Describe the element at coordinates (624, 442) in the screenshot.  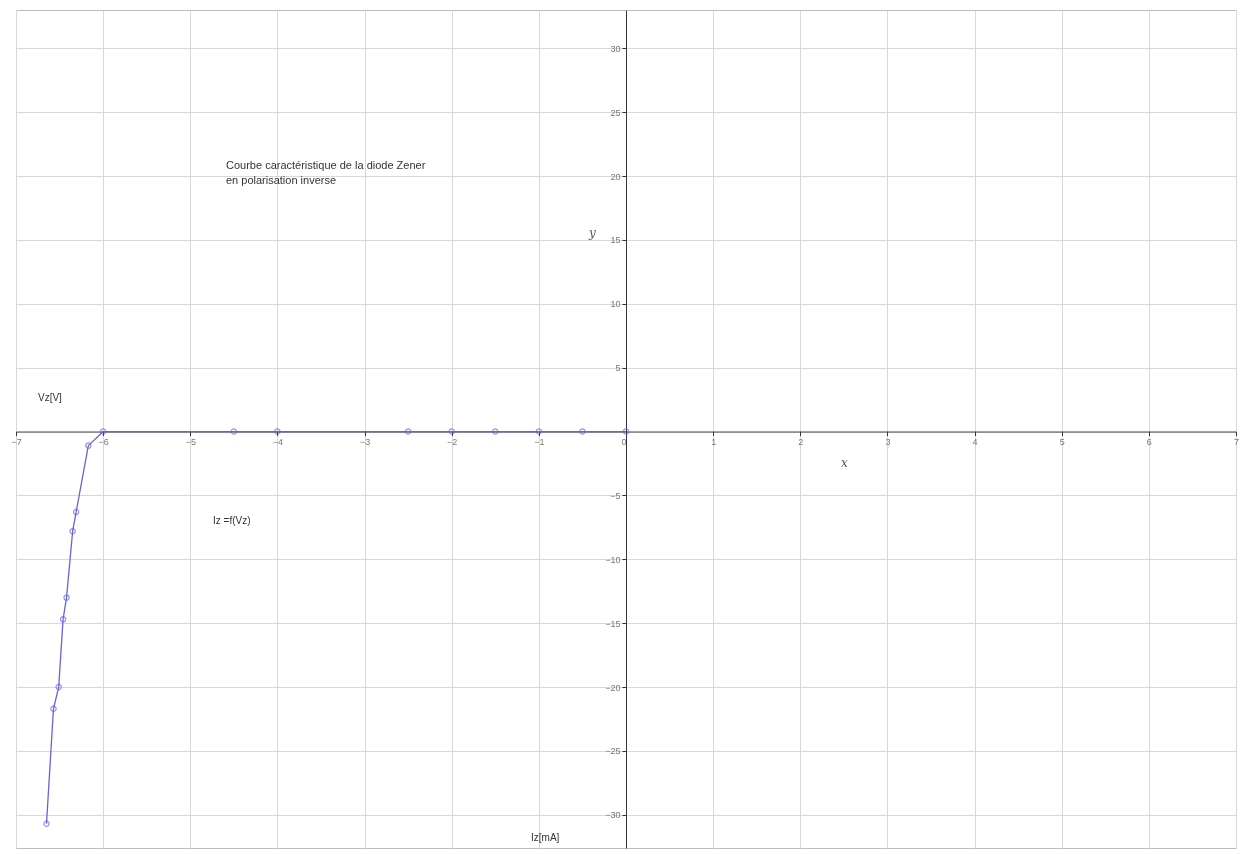
I see `x-tick-label: 0` at that location.